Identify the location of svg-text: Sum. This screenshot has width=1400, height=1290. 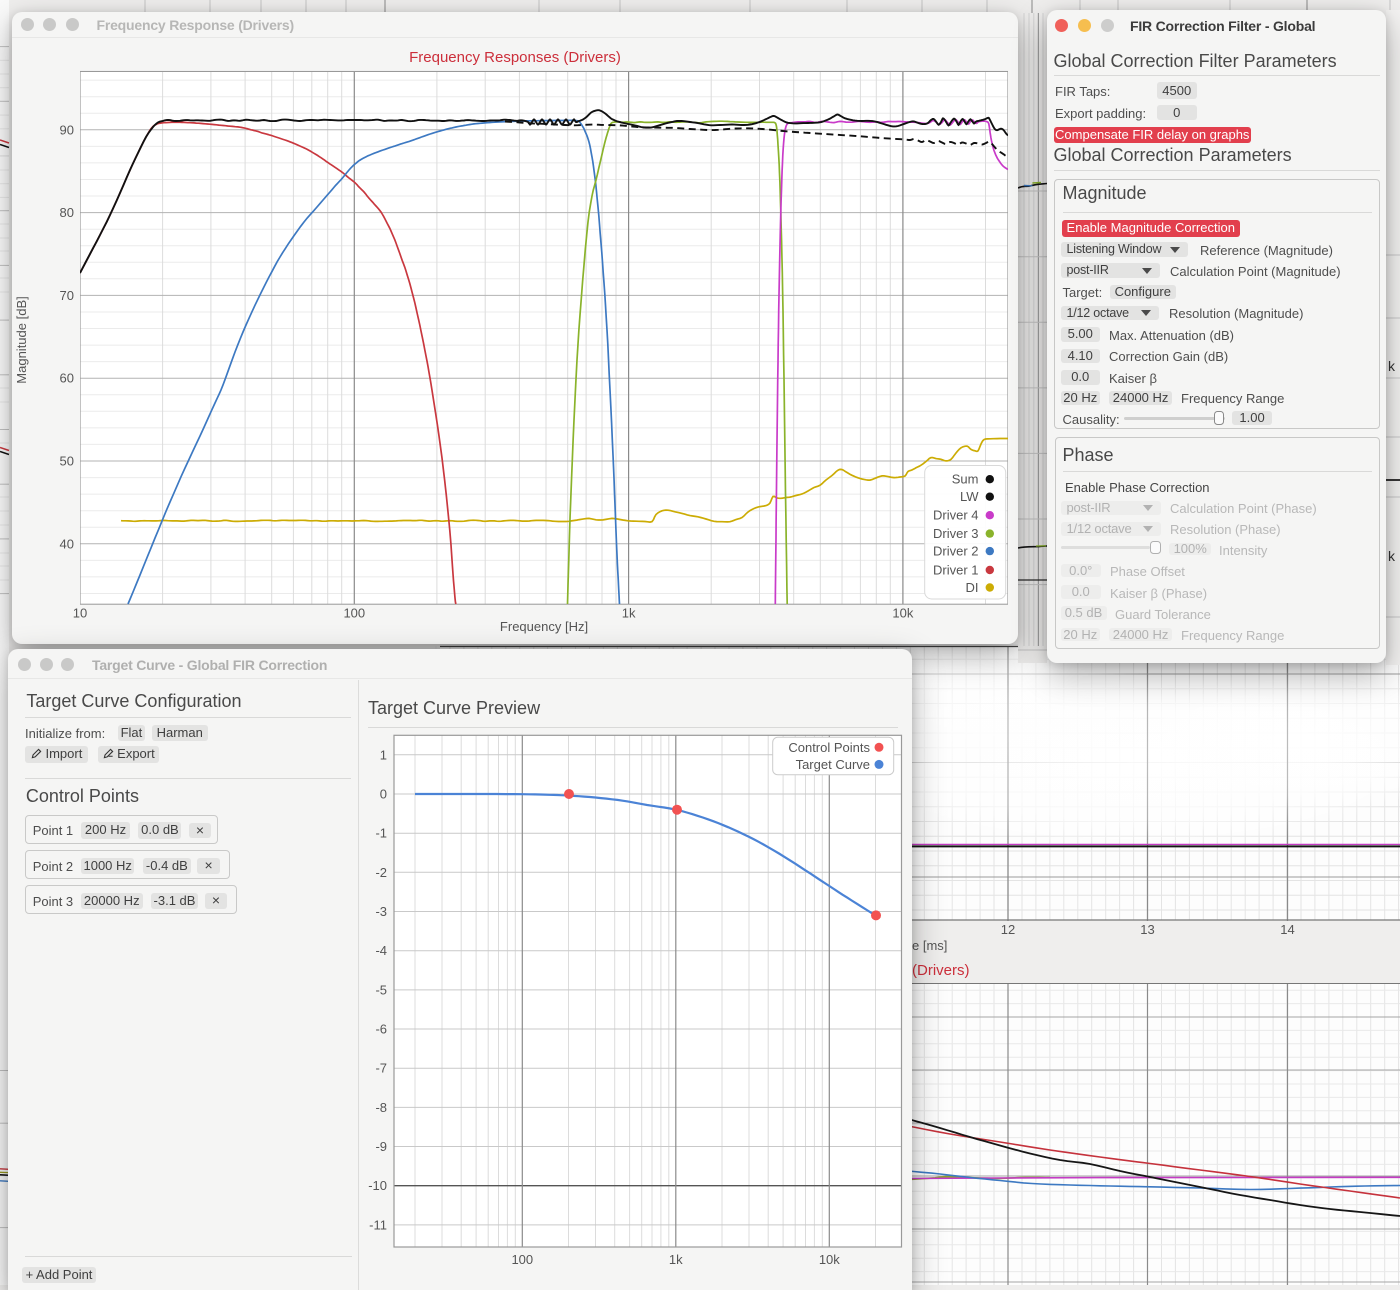
(965, 479).